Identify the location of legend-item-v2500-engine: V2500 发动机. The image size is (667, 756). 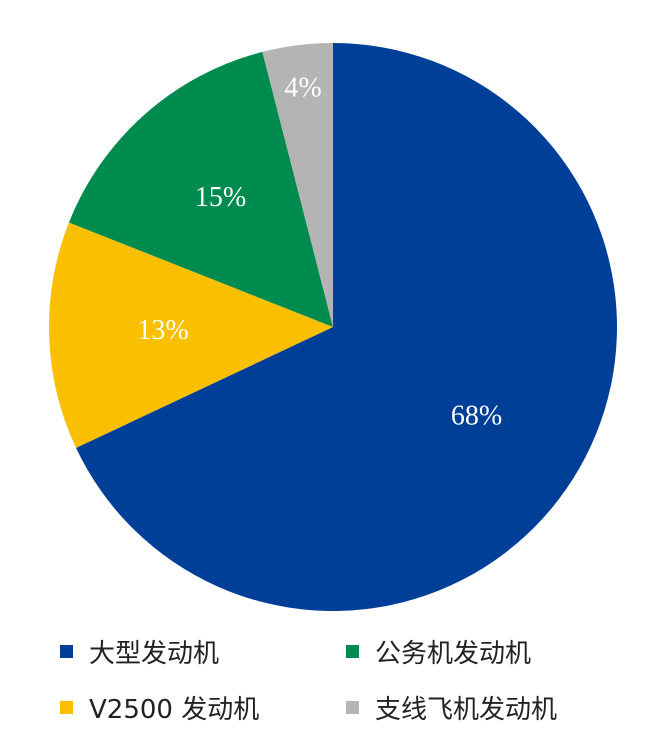
(203, 707).